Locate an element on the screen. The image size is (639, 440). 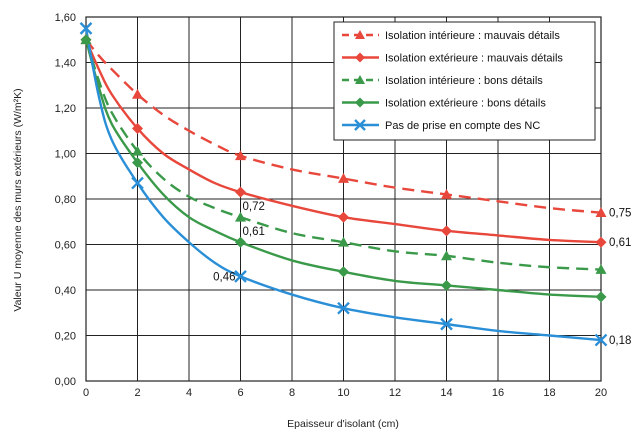
legend-entry: Pas de prise en compte des NC is located at coordinates (462, 126).